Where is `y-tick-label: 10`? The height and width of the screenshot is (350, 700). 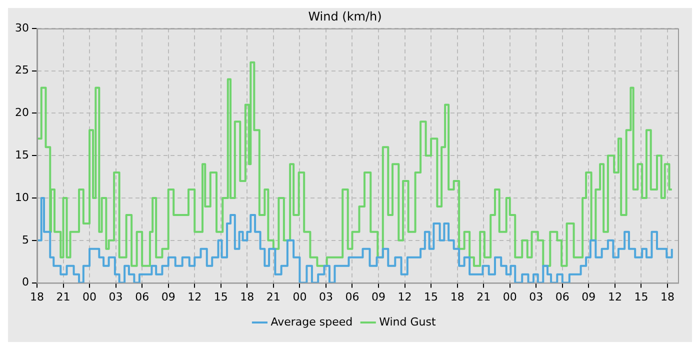
y-tick-label: 10 is located at coordinates (21, 197).